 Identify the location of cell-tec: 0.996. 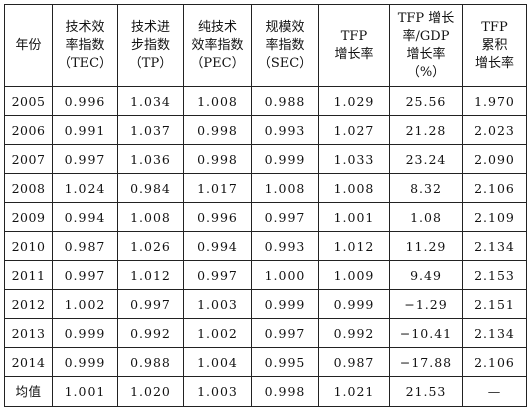
(85, 101).